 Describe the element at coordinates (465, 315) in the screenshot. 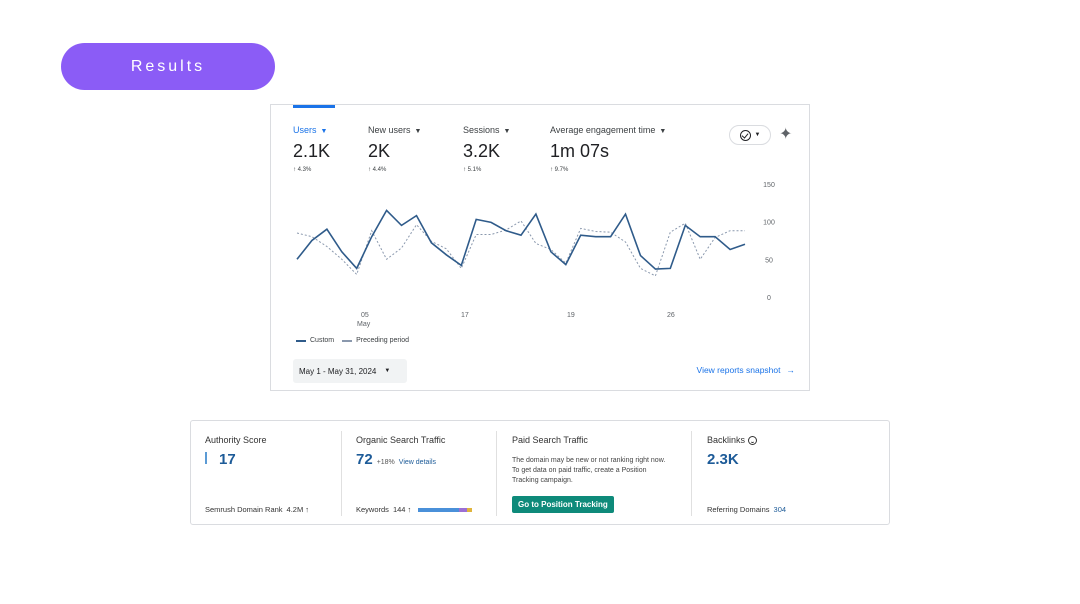

I see `x-tick-label: 17` at that location.